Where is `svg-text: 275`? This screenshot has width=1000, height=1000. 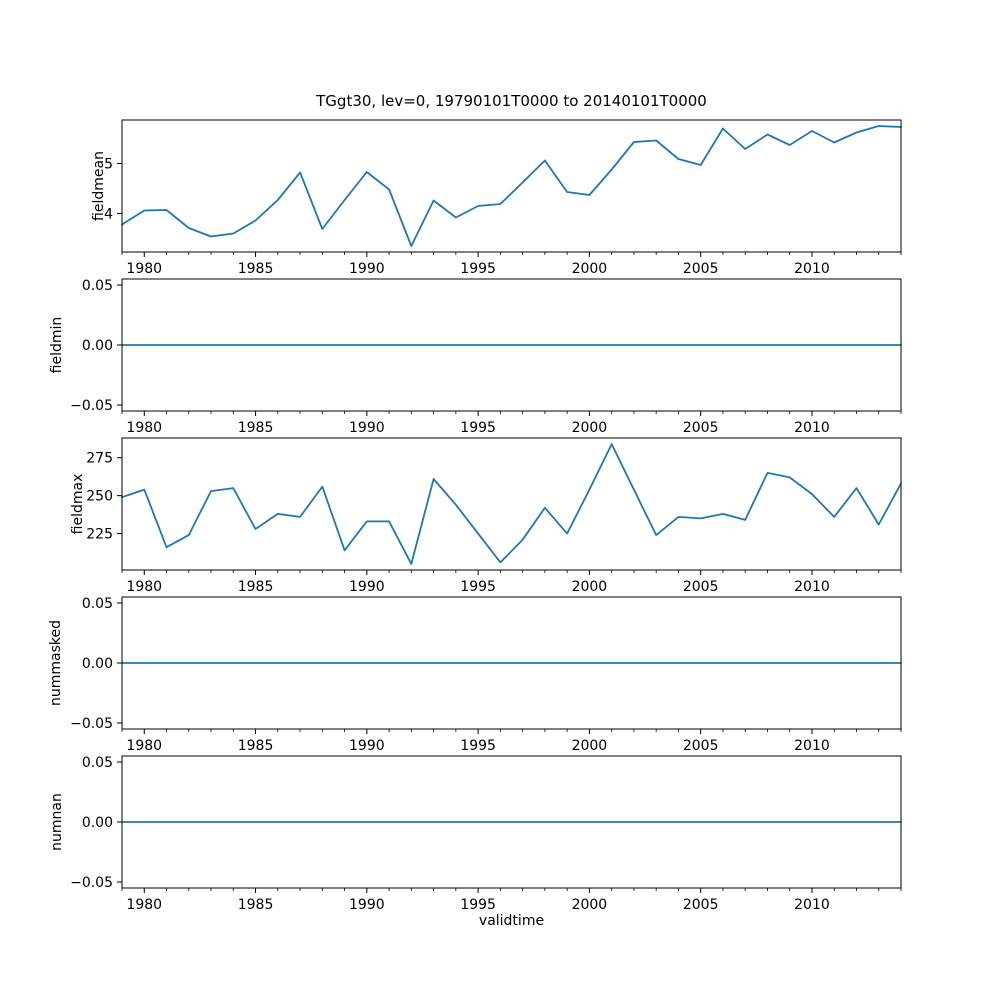
svg-text: 275 is located at coordinates (99, 459).